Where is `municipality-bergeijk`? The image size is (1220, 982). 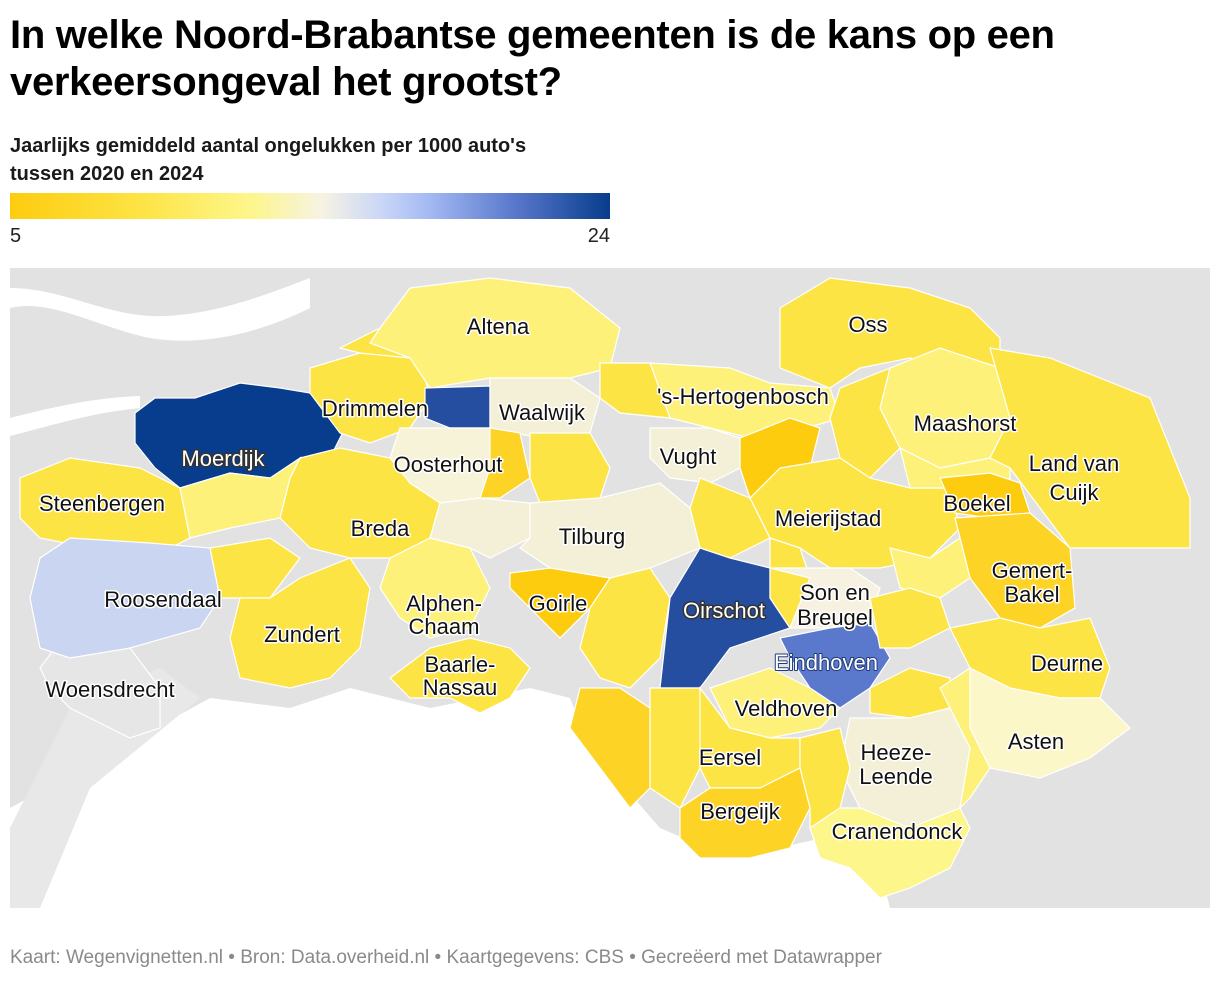 municipality-bergeijk is located at coordinates (745, 813).